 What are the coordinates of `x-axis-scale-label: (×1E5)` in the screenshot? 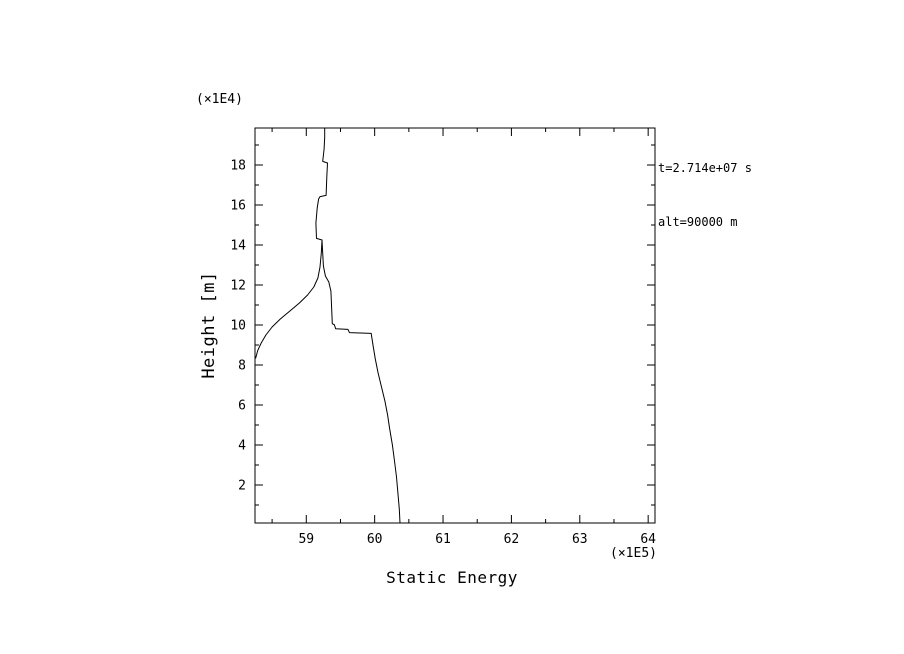 It's located at (633, 553).